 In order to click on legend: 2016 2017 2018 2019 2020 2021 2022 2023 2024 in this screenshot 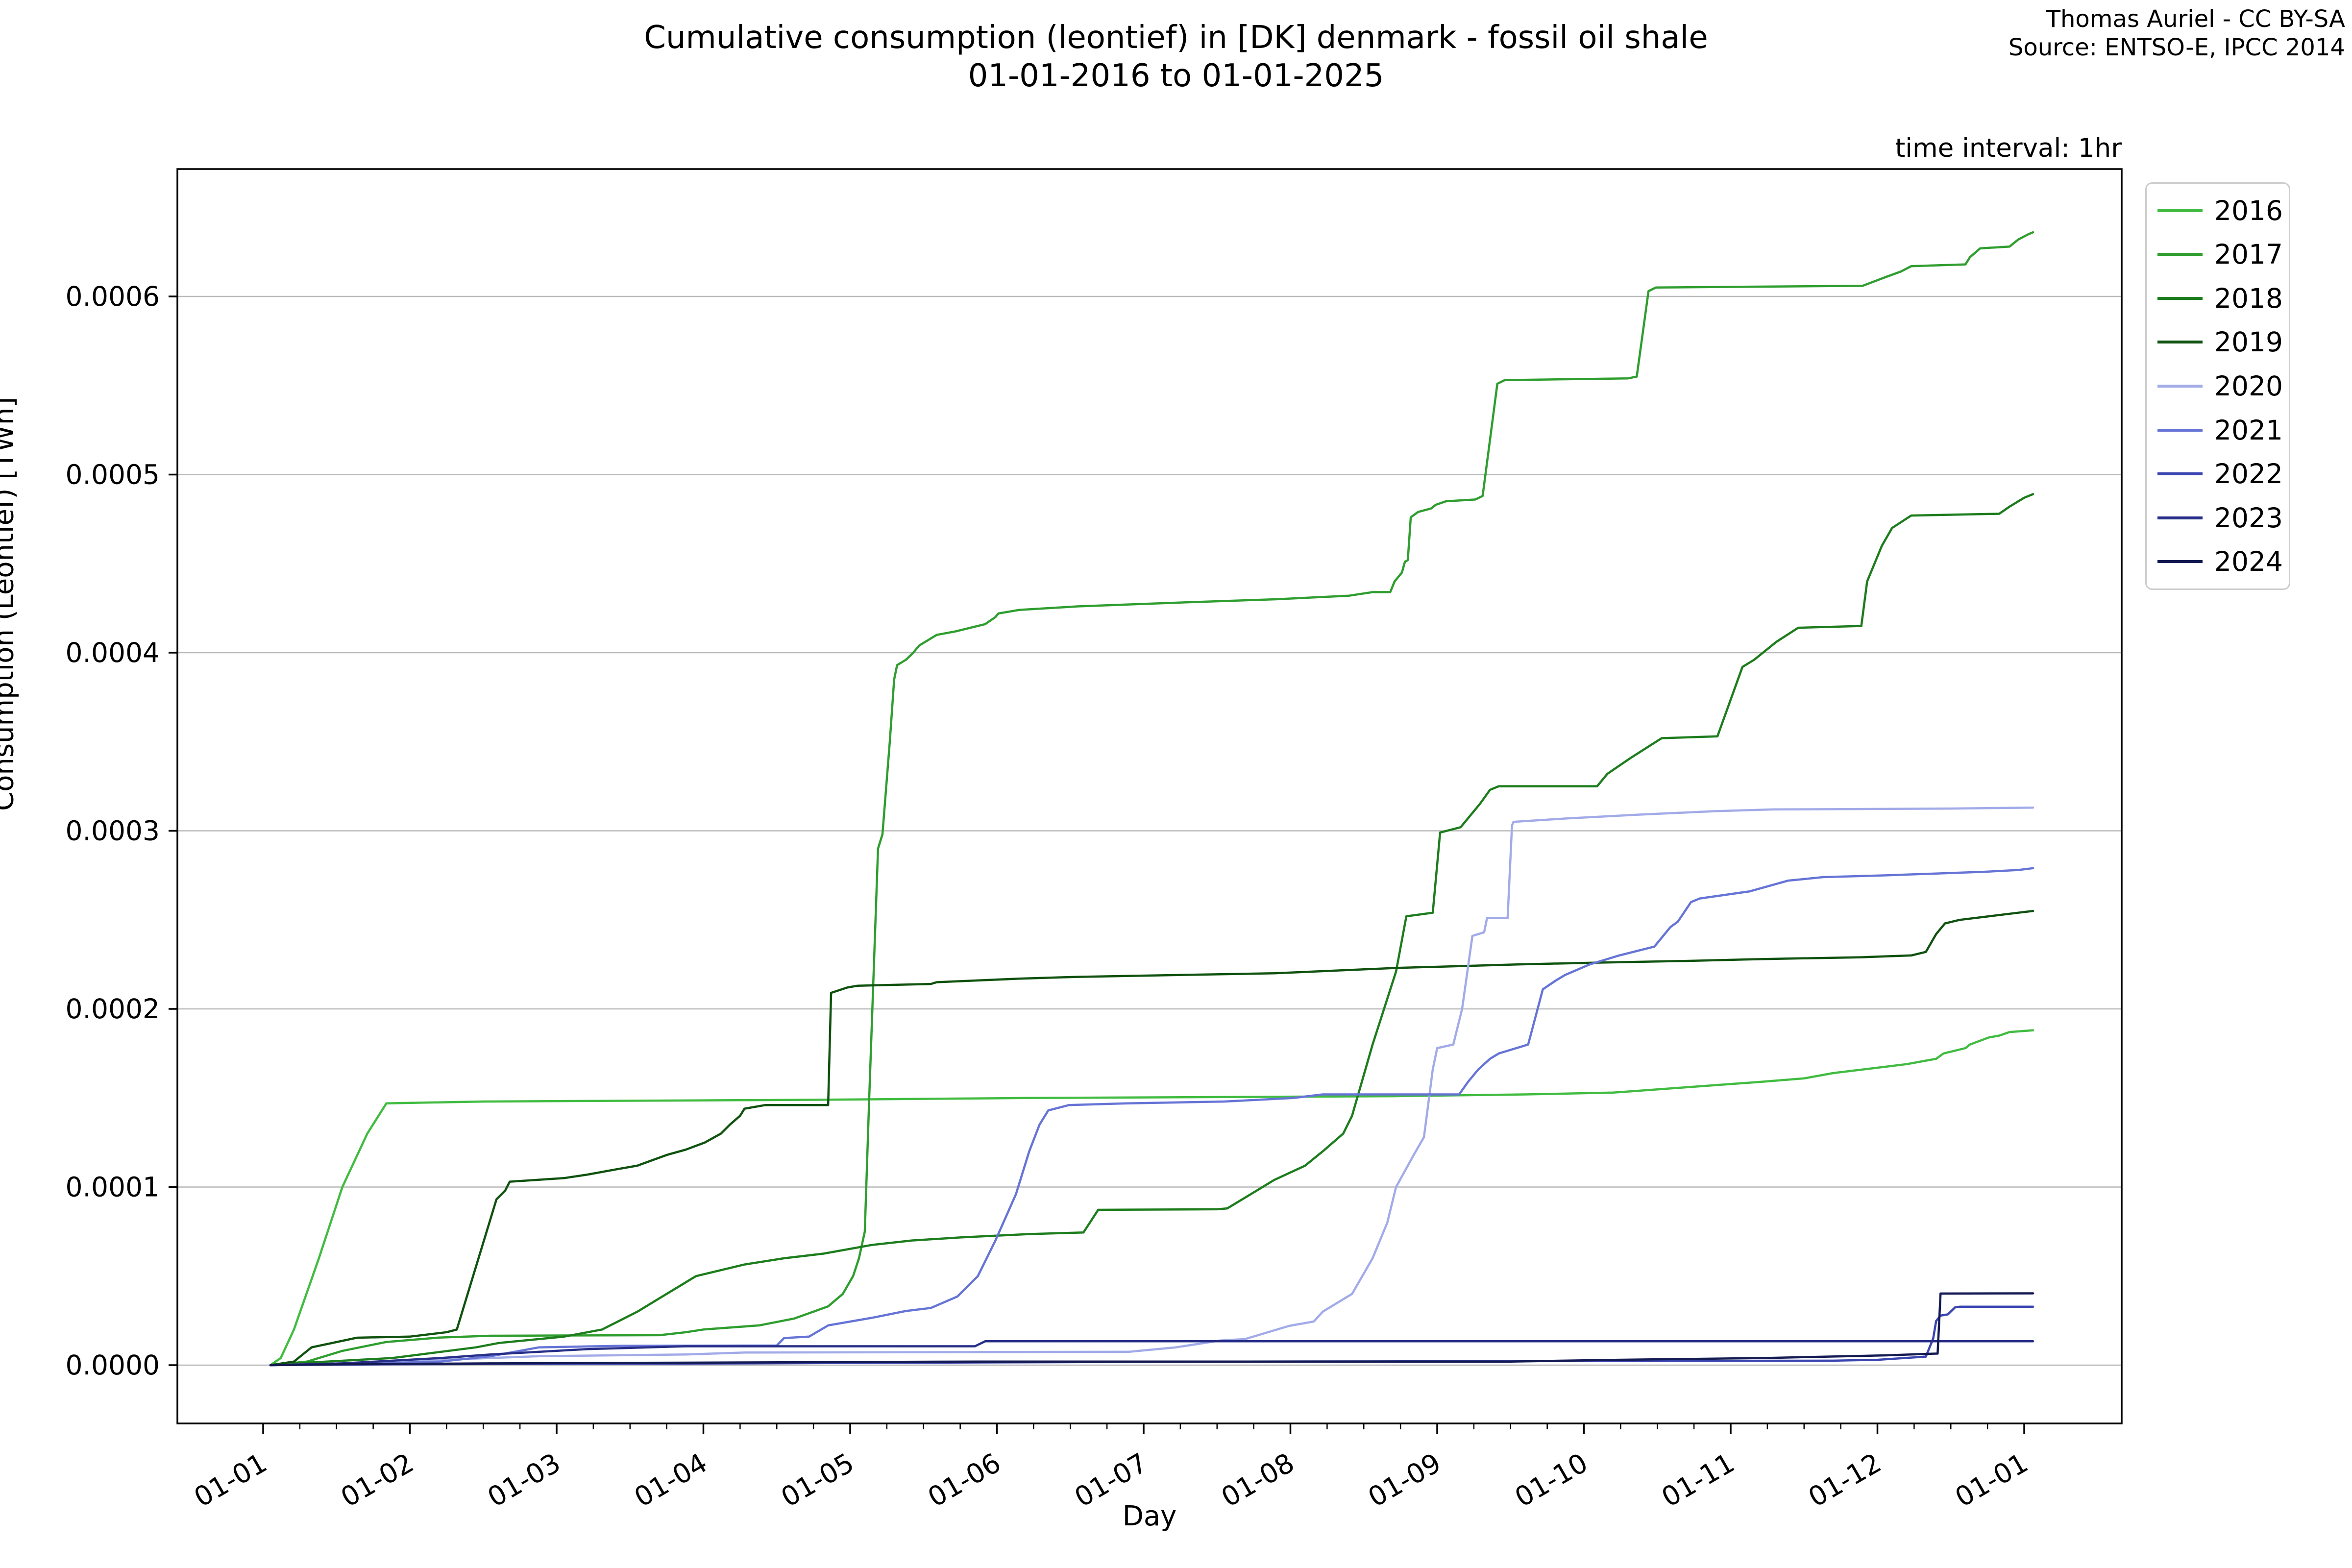, I will do `click(2217, 386)`.